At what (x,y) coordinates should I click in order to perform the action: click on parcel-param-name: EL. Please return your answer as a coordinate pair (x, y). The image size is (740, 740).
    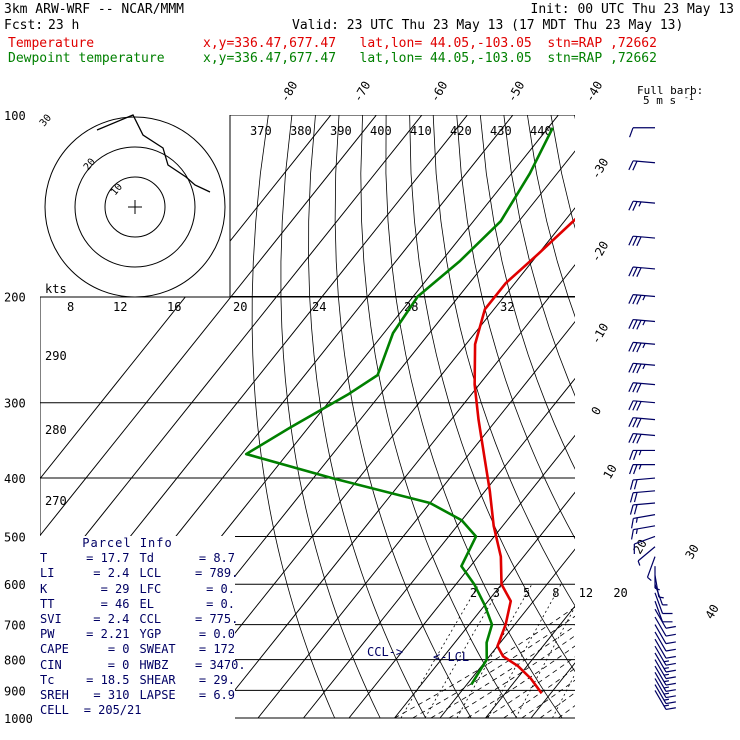
    Looking at the image, I should click on (146, 603).